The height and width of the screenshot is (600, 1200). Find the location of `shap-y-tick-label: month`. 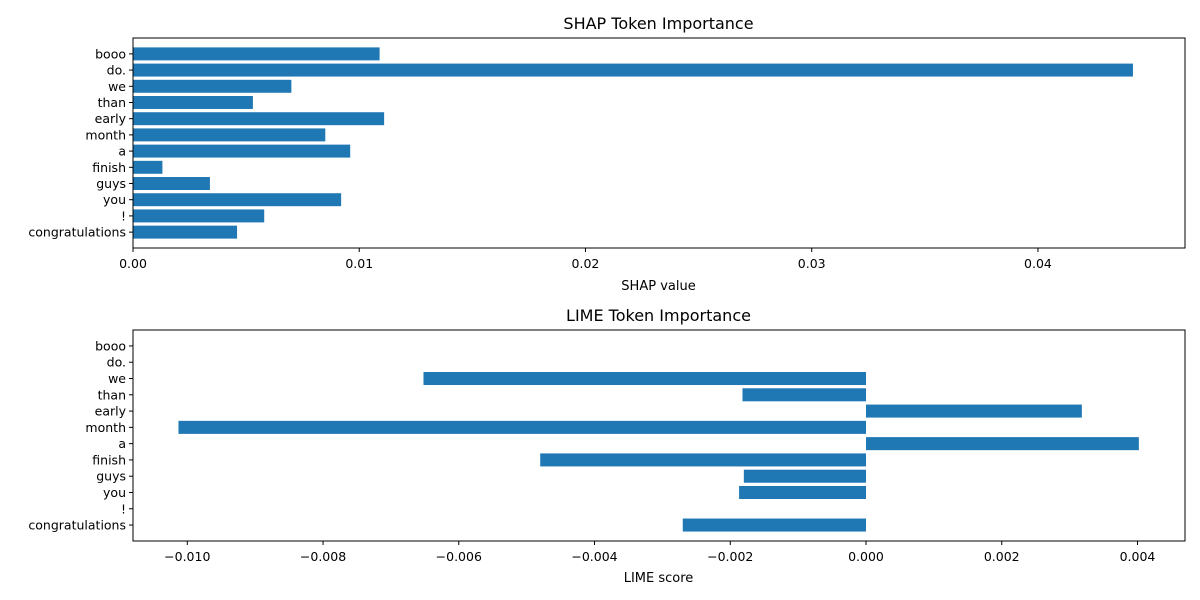

shap-y-tick-label: month is located at coordinates (105, 134).